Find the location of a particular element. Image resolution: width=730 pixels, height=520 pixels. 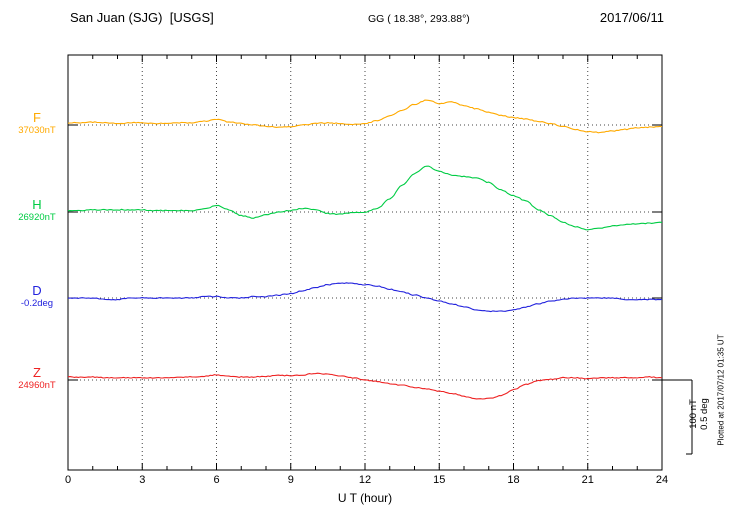

scale-bar-labels: 100 nT 0.5 deg is located at coordinates (699, 414).